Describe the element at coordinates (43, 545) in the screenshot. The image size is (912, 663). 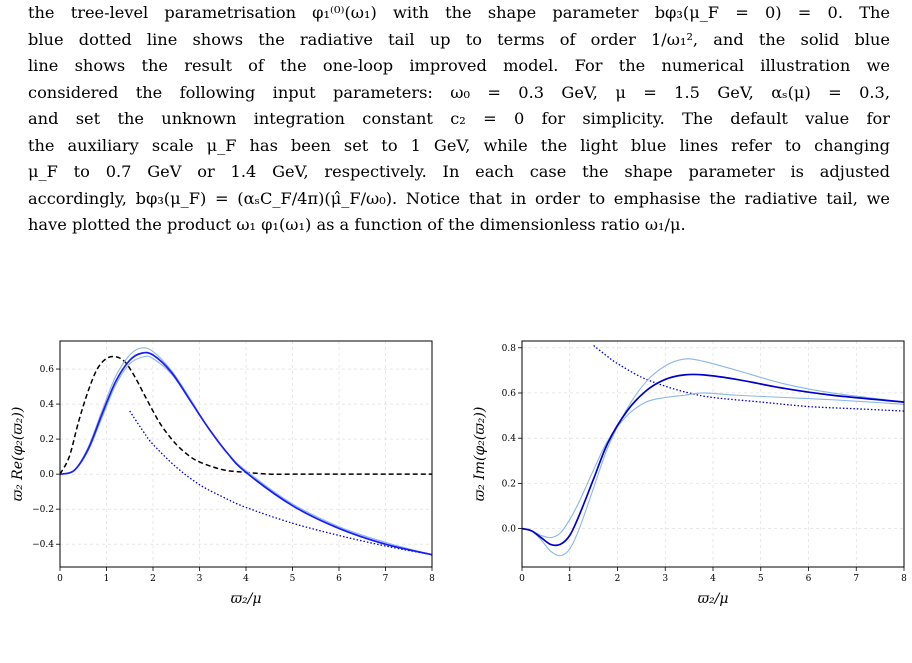
I see `y-tick-label: −0.4` at that location.